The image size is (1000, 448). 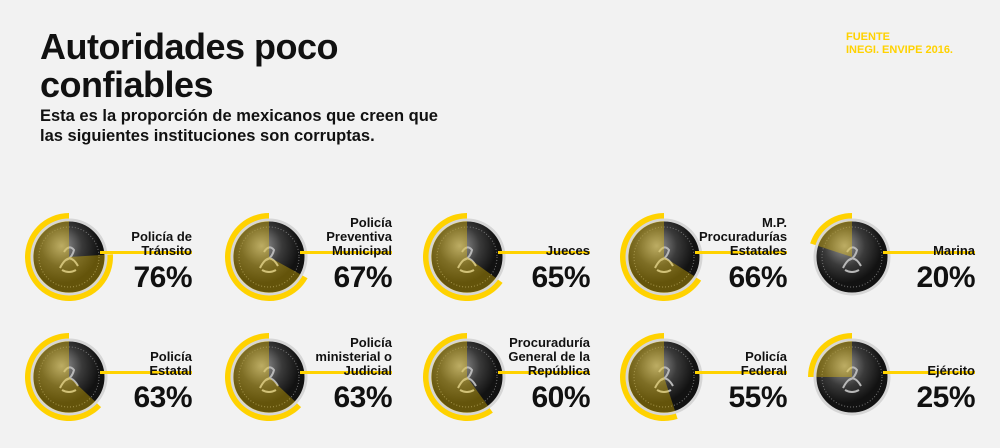 What do you see at coordinates (567, 250) in the screenshot?
I see `institution-label: Jueces` at bounding box center [567, 250].